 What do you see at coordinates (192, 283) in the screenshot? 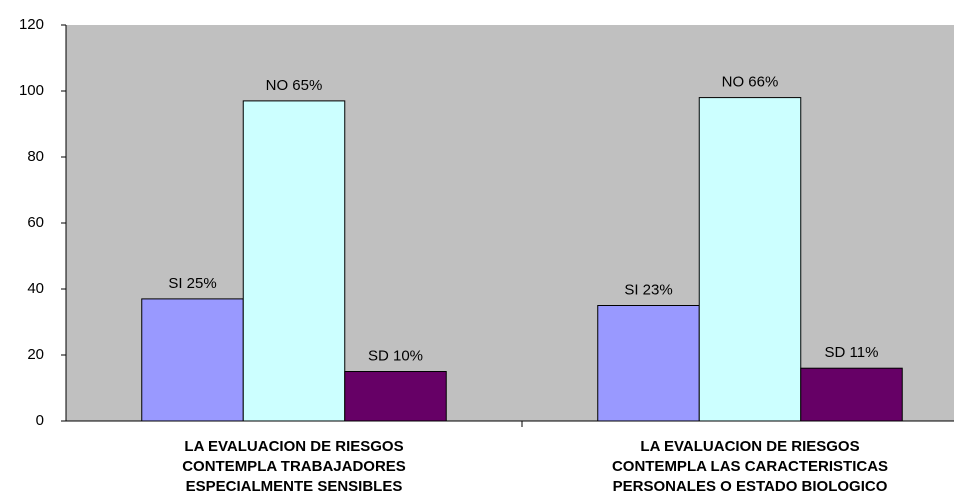
I see `data-label: SI 25%` at bounding box center [192, 283].